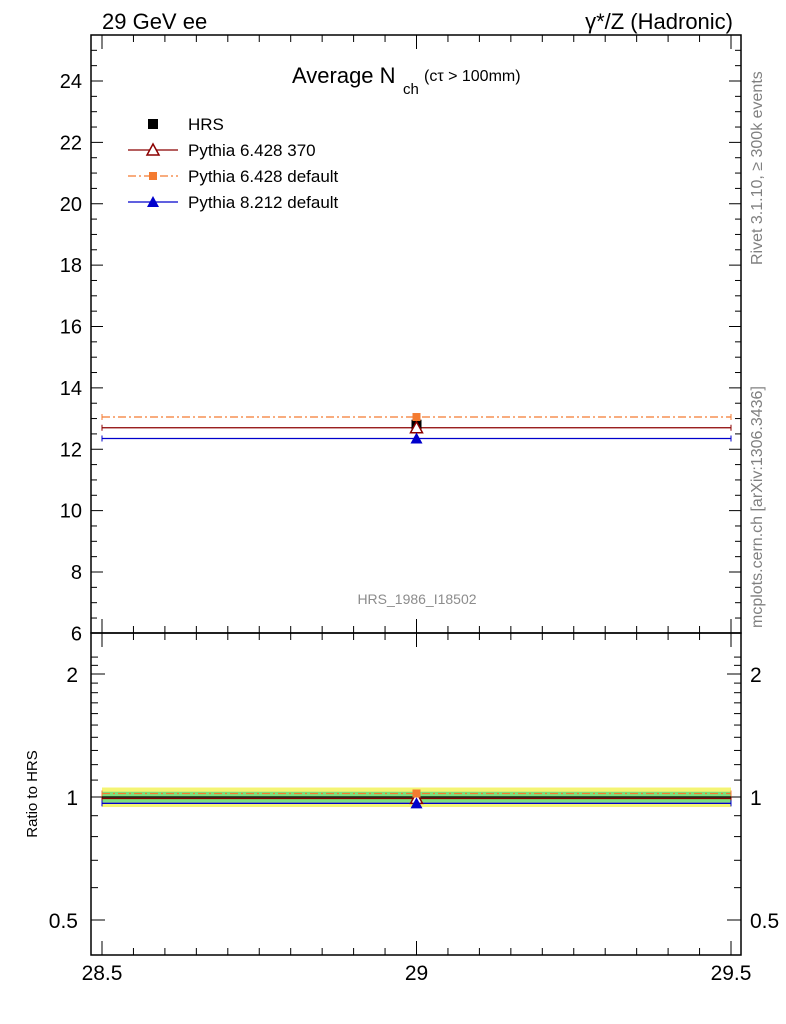  What do you see at coordinates (32, 794) in the screenshot?
I see `ratio-ylabel: Ratio to HRS` at bounding box center [32, 794].